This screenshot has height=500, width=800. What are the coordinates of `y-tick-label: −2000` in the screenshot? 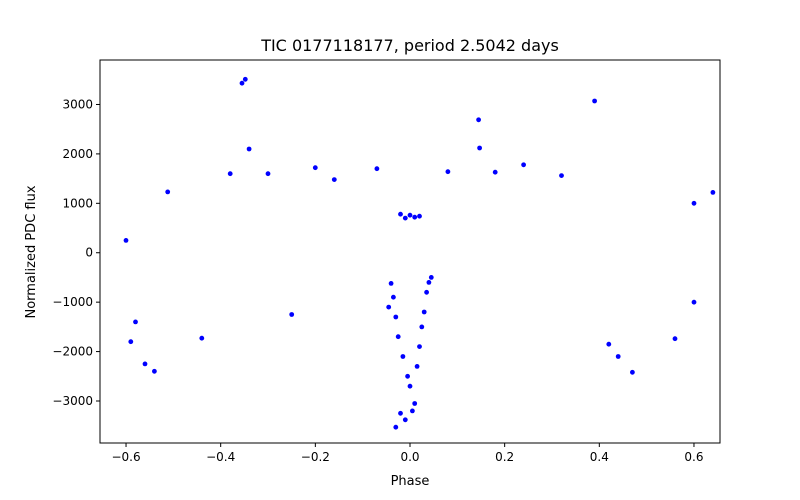 It's located at (72, 352).